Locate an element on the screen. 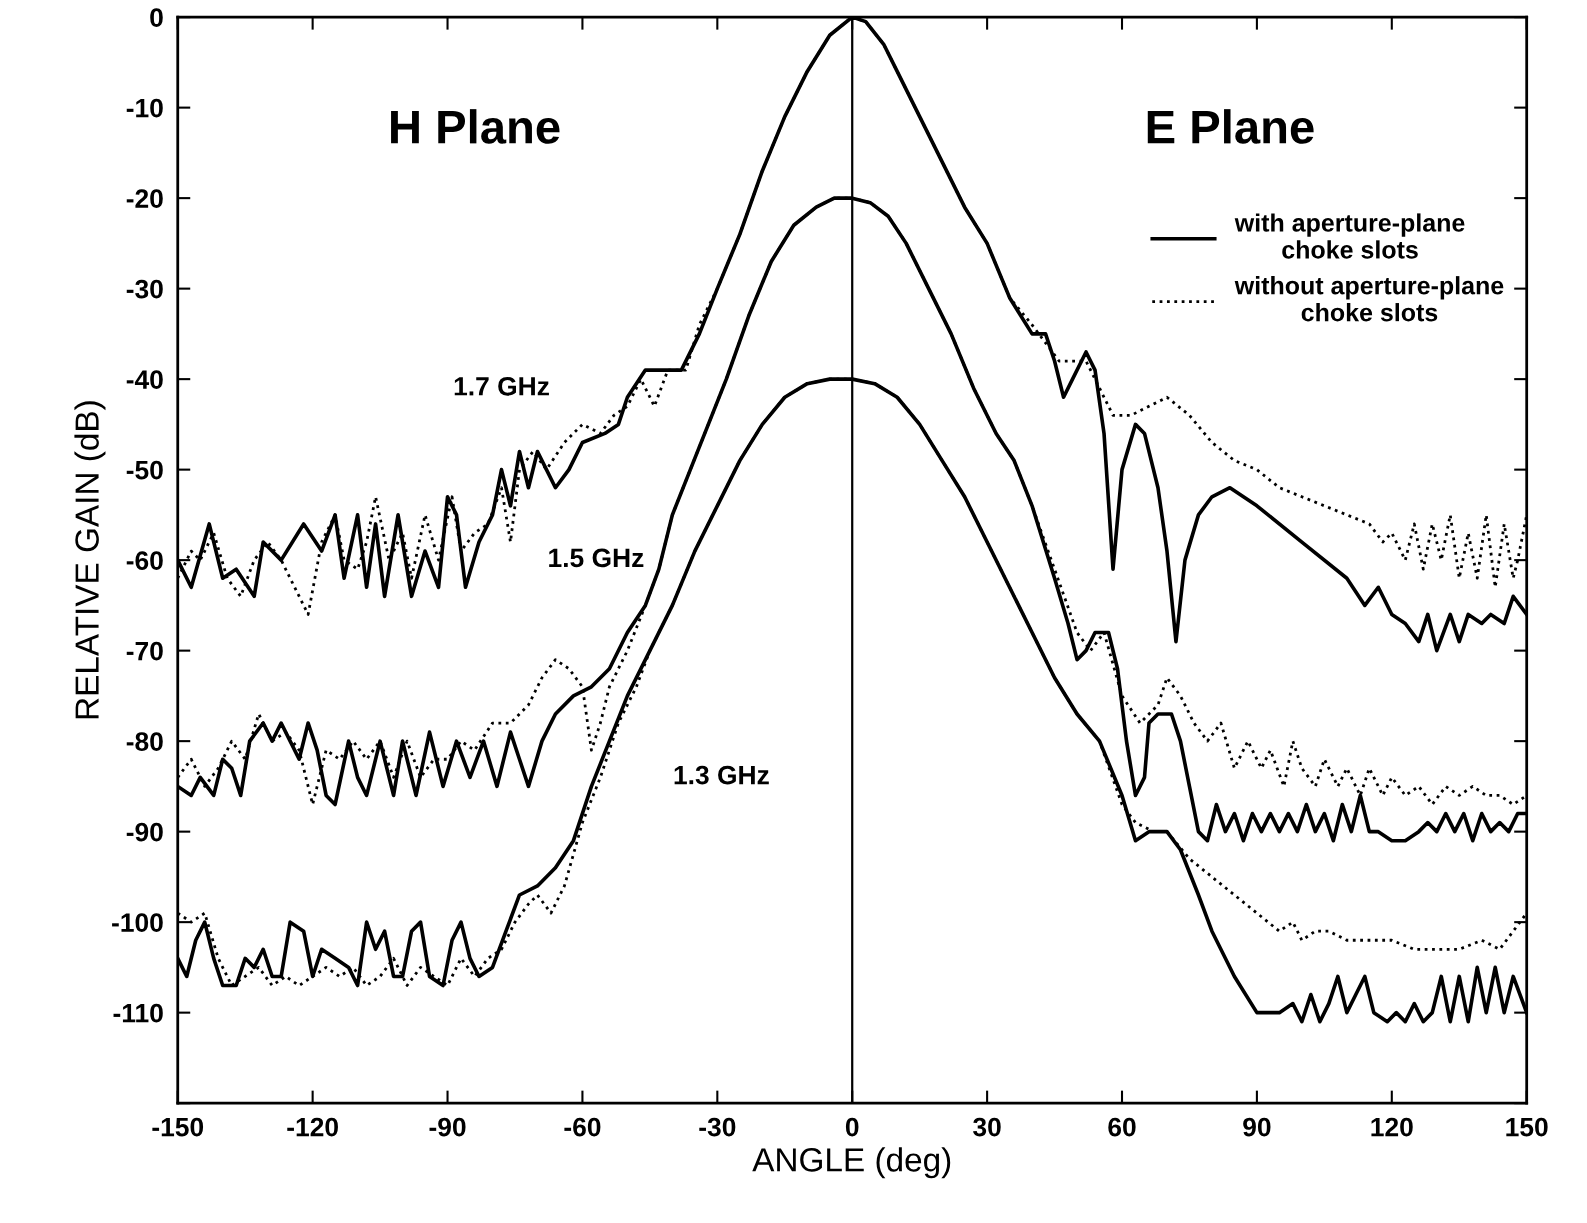 The height and width of the screenshot is (1223, 1587). y-tick-label: -80 is located at coordinates (144, 741).